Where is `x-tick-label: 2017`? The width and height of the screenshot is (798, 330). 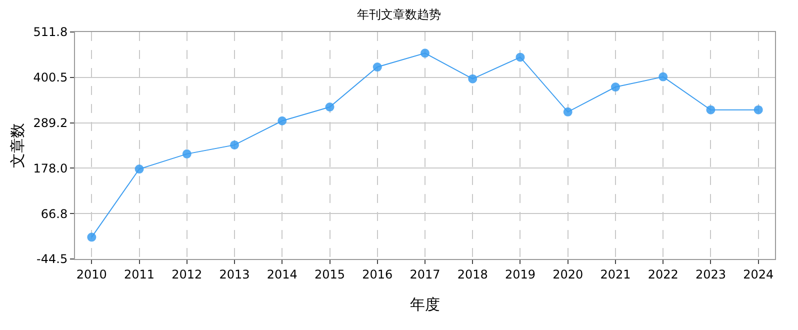
x-tick-label: 2017 is located at coordinates (425, 274).